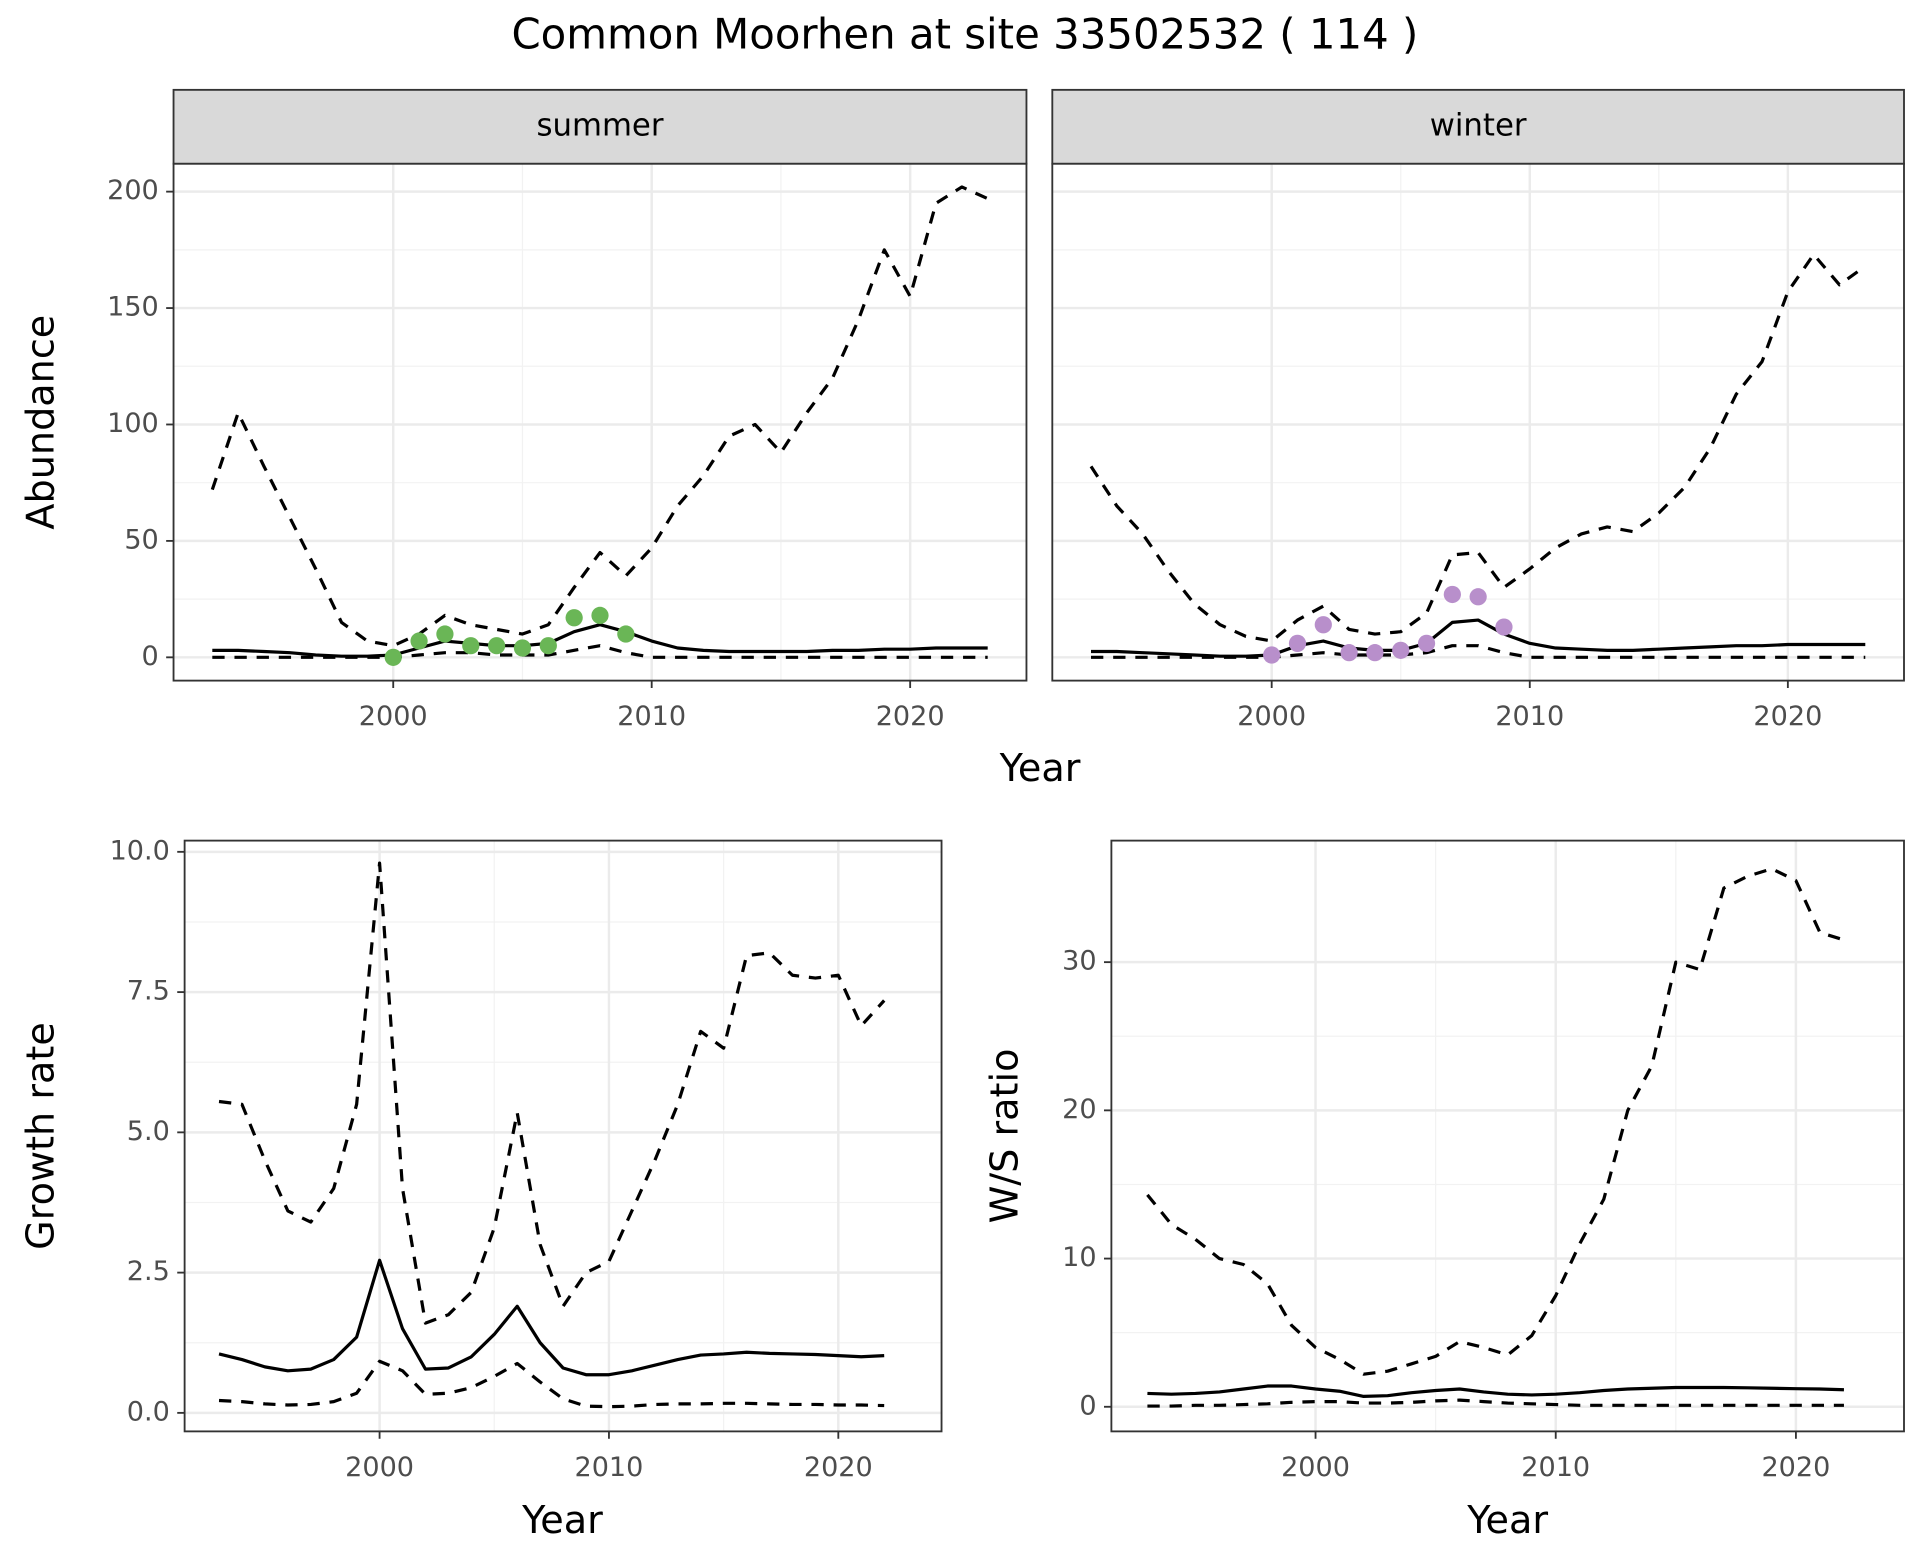 This screenshot has width=1920, height=1560. I want to click on y-tick-label: 50, so click(141, 539).